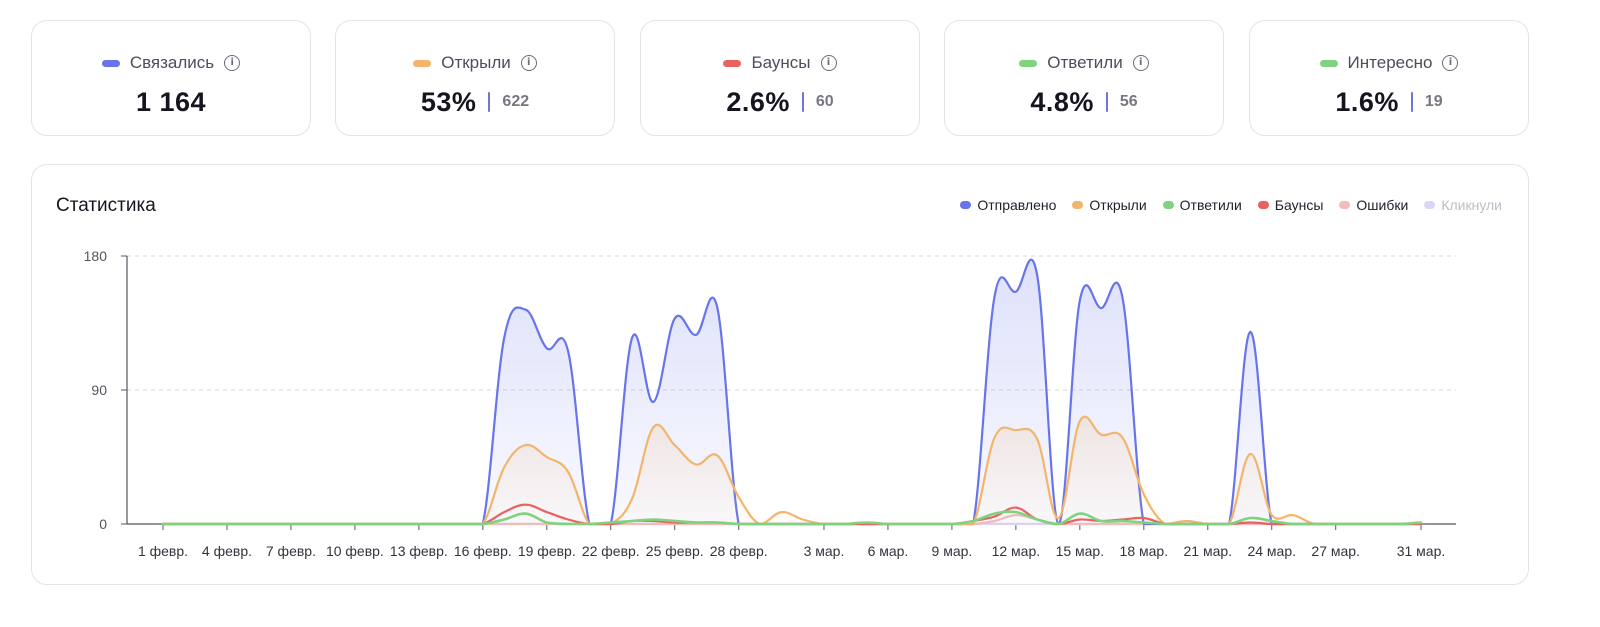  I want to click on card-value: 4.8%, so click(1062, 101).